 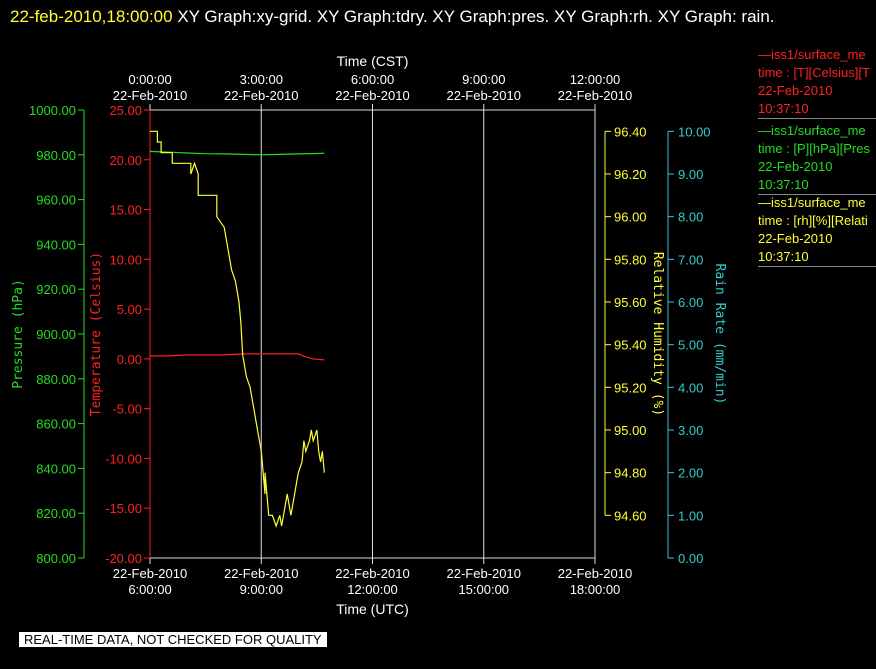 What do you see at coordinates (719, 334) in the screenshot?
I see `rain-axis-title: Rain Rate (mm/min)` at bounding box center [719, 334].